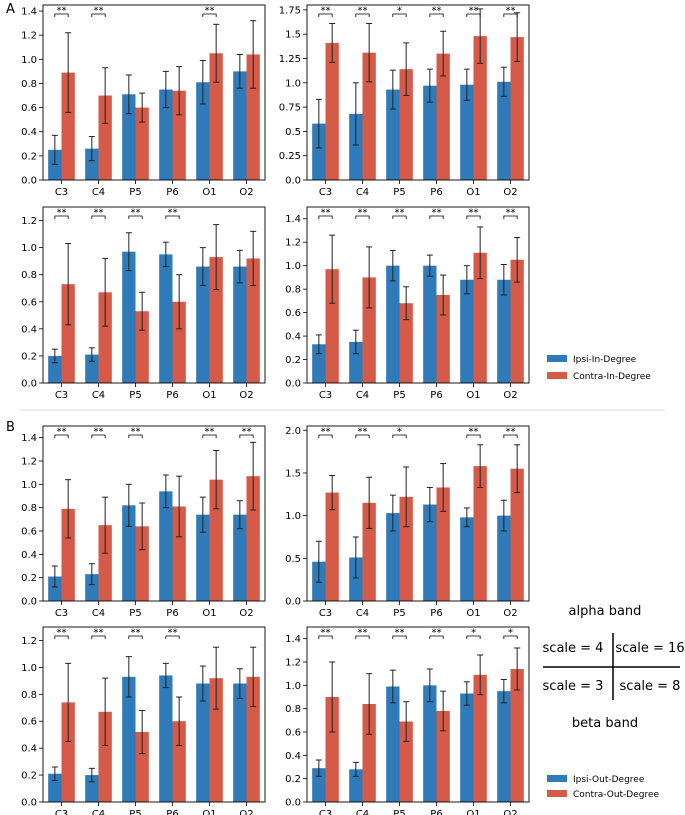 This screenshot has height=815, width=685. I want to click on significance-label-O1: **, so click(210, 432).